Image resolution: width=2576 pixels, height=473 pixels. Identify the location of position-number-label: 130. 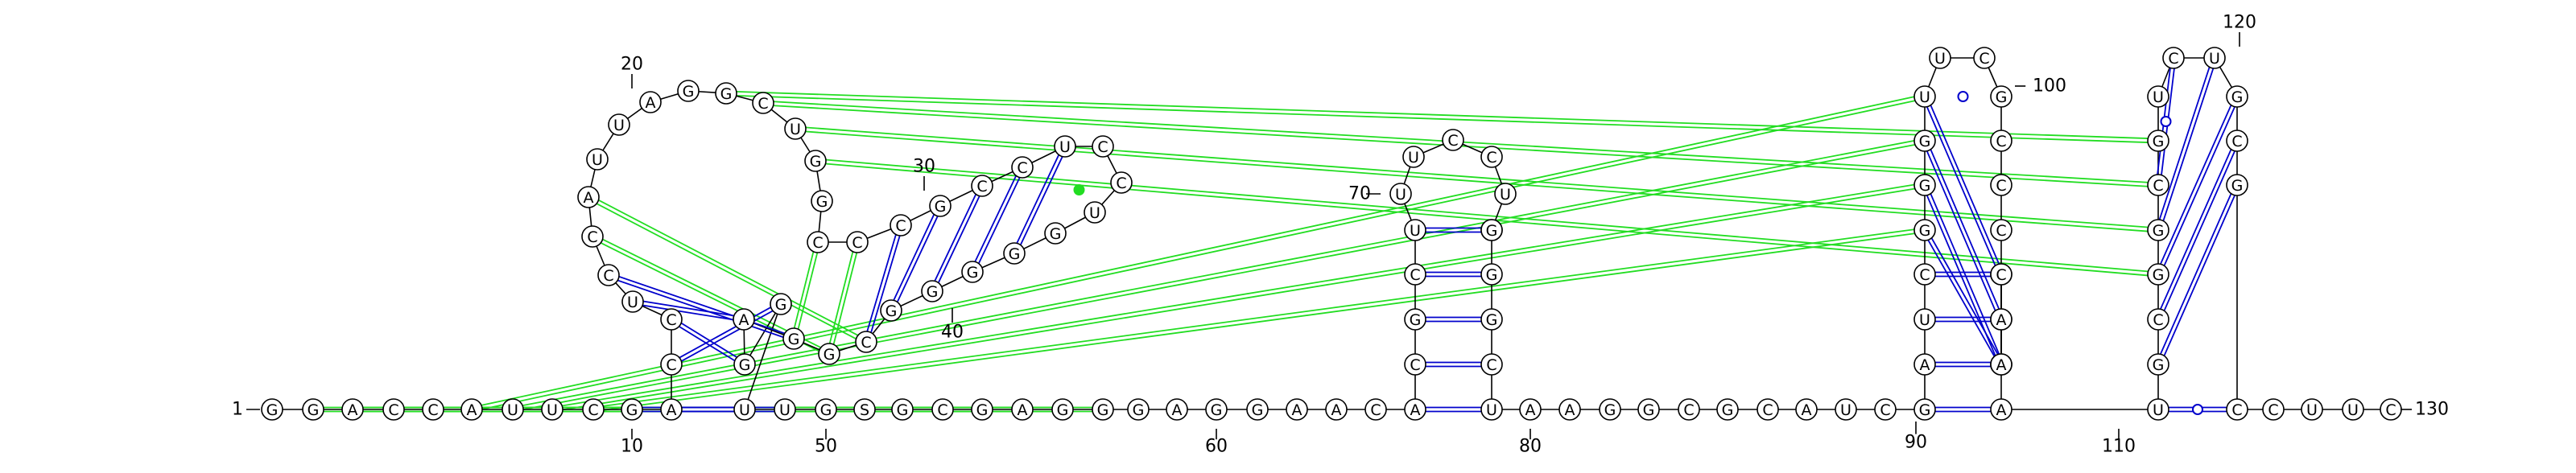
(2425, 410).